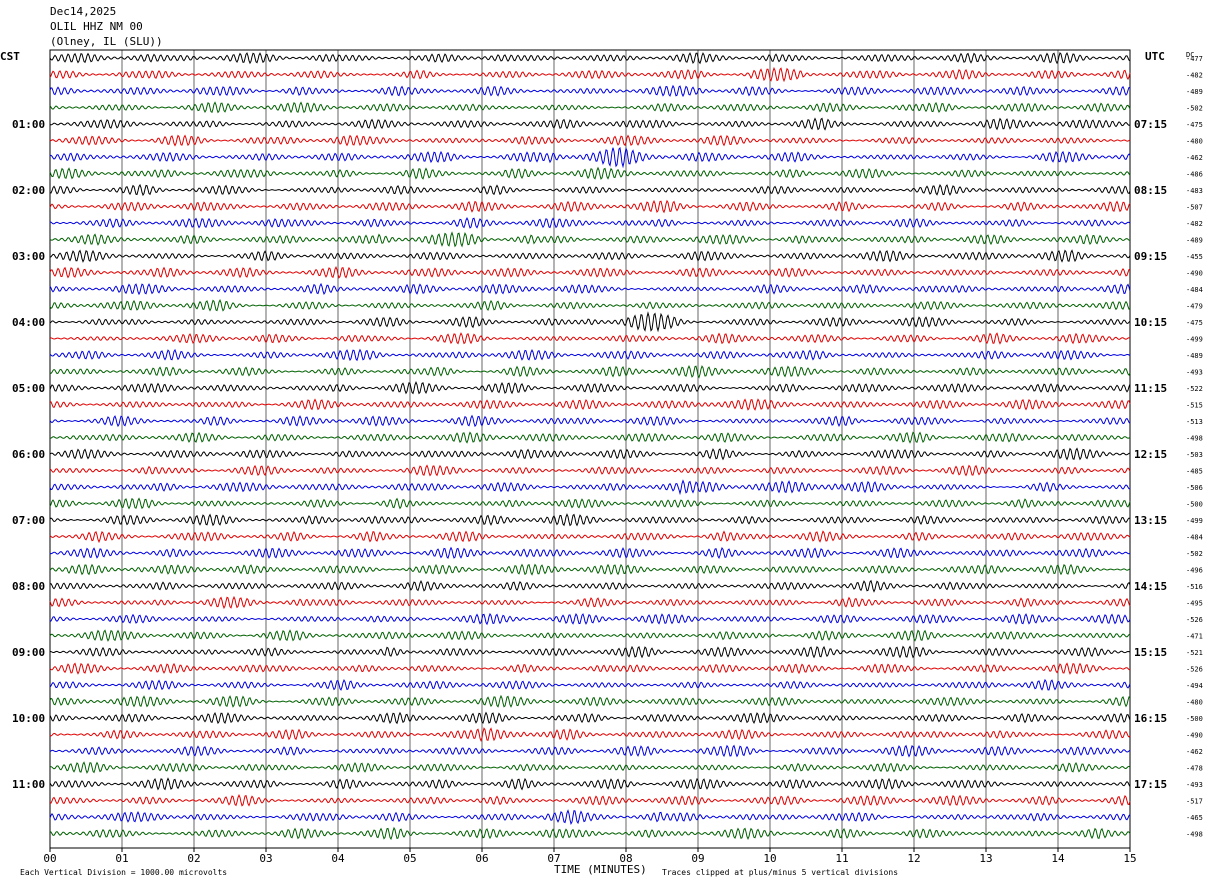  I want to click on x-tick-label: 08, so click(625, 858).